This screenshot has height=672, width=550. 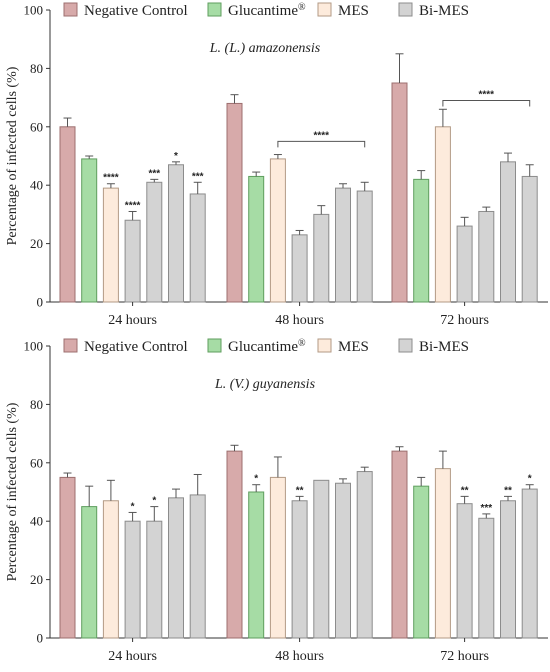 I want to click on legend-item: Bi-MES, so click(x=433, y=10).